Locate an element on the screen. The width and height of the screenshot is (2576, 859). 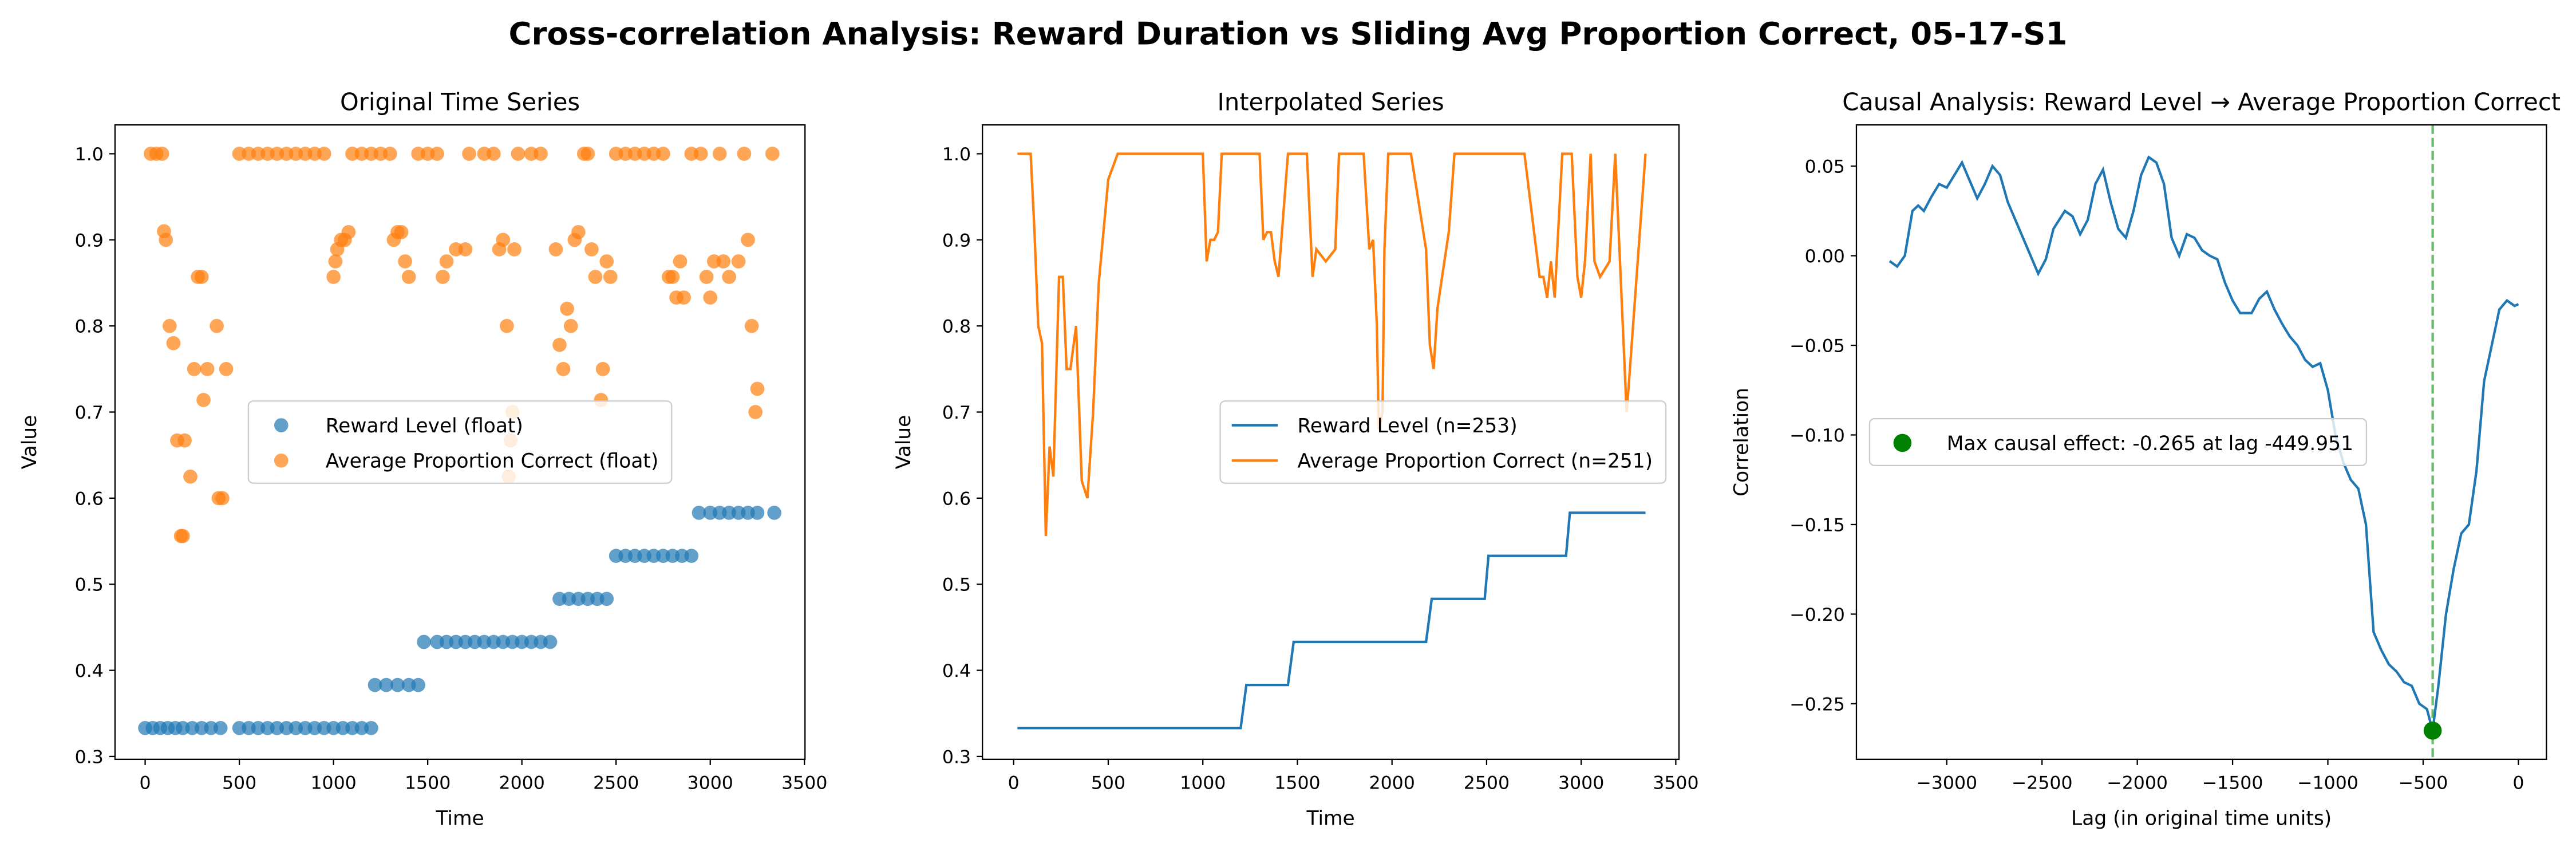
legend-label: Average Proportion Correct (n=251) is located at coordinates (1475, 461).